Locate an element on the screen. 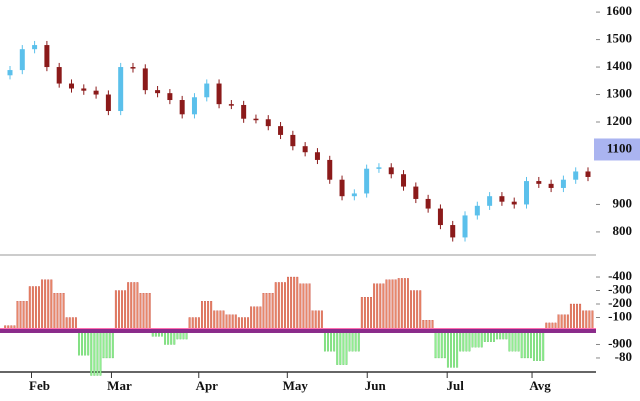 This screenshot has width=640, height=401. last-price-label: 1100 is located at coordinates (619, 147).